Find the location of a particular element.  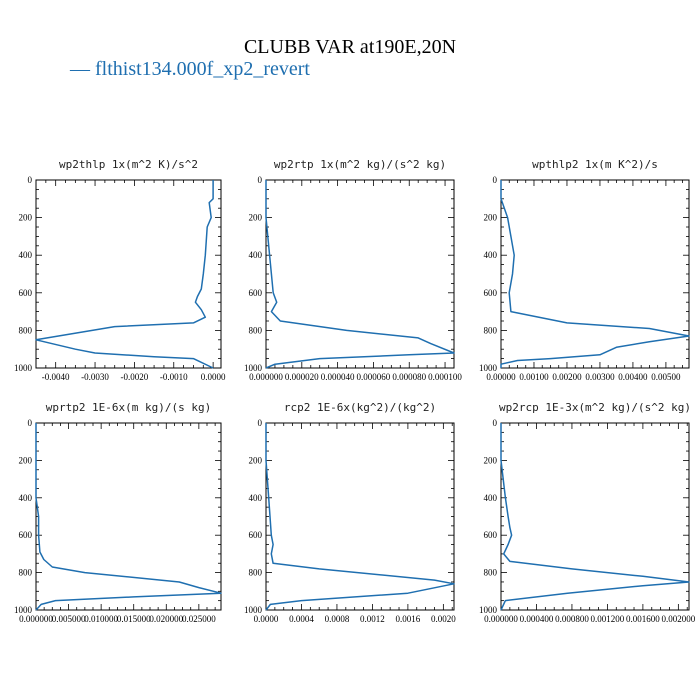

x-tick-label: -0.0040 is located at coordinates (56, 377).